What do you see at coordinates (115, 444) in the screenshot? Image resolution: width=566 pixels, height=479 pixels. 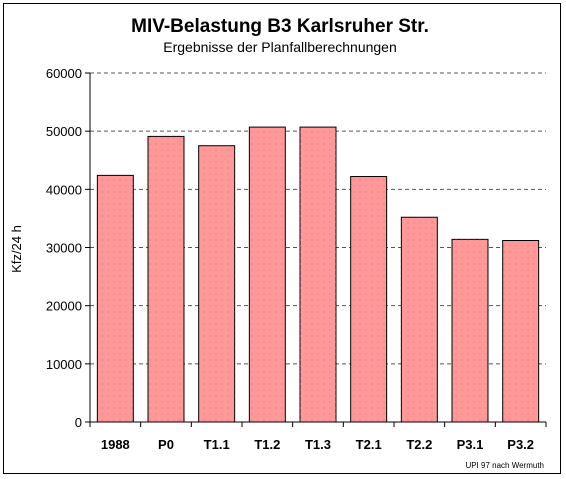 I see `x-tick-label: 1988` at bounding box center [115, 444].